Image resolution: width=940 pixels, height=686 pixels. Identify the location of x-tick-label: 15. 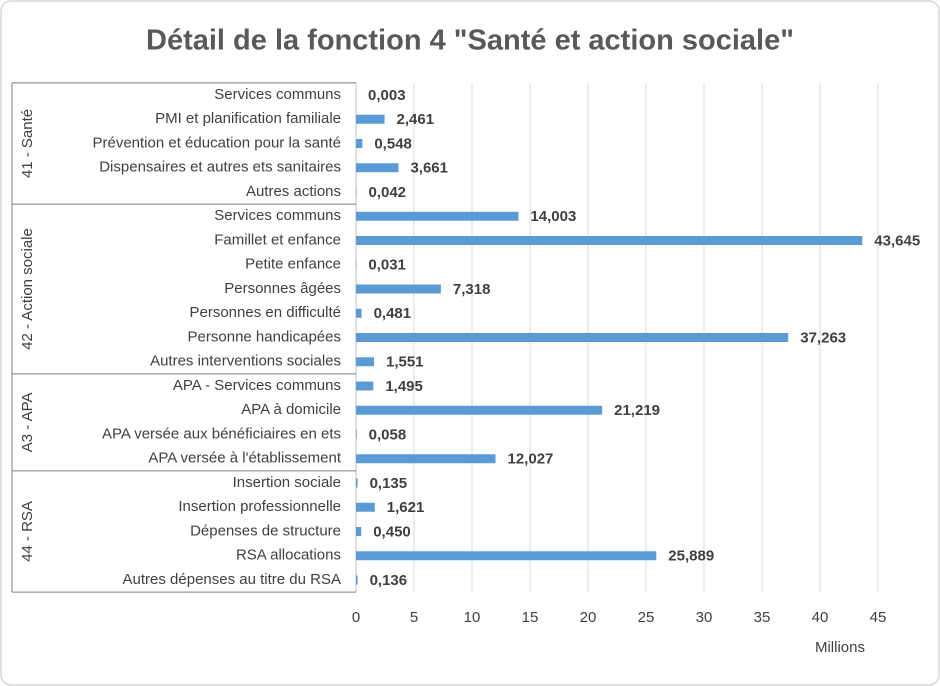
(530, 617).